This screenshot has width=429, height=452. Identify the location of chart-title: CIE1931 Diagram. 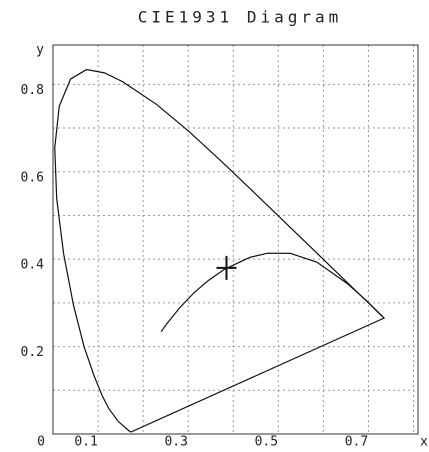
(240, 17).